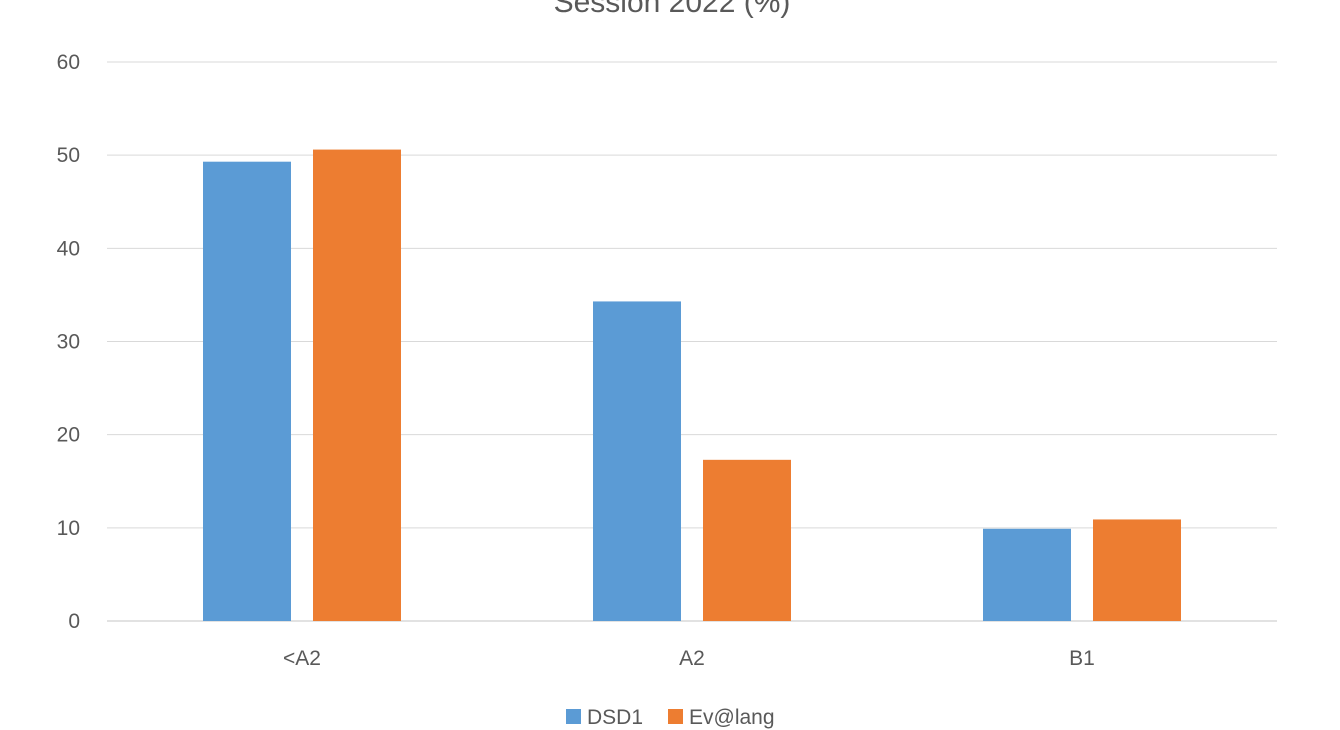 The width and height of the screenshot is (1340, 730). Describe the element at coordinates (68, 435) in the screenshot. I see `y-tick-label: 20` at that location.